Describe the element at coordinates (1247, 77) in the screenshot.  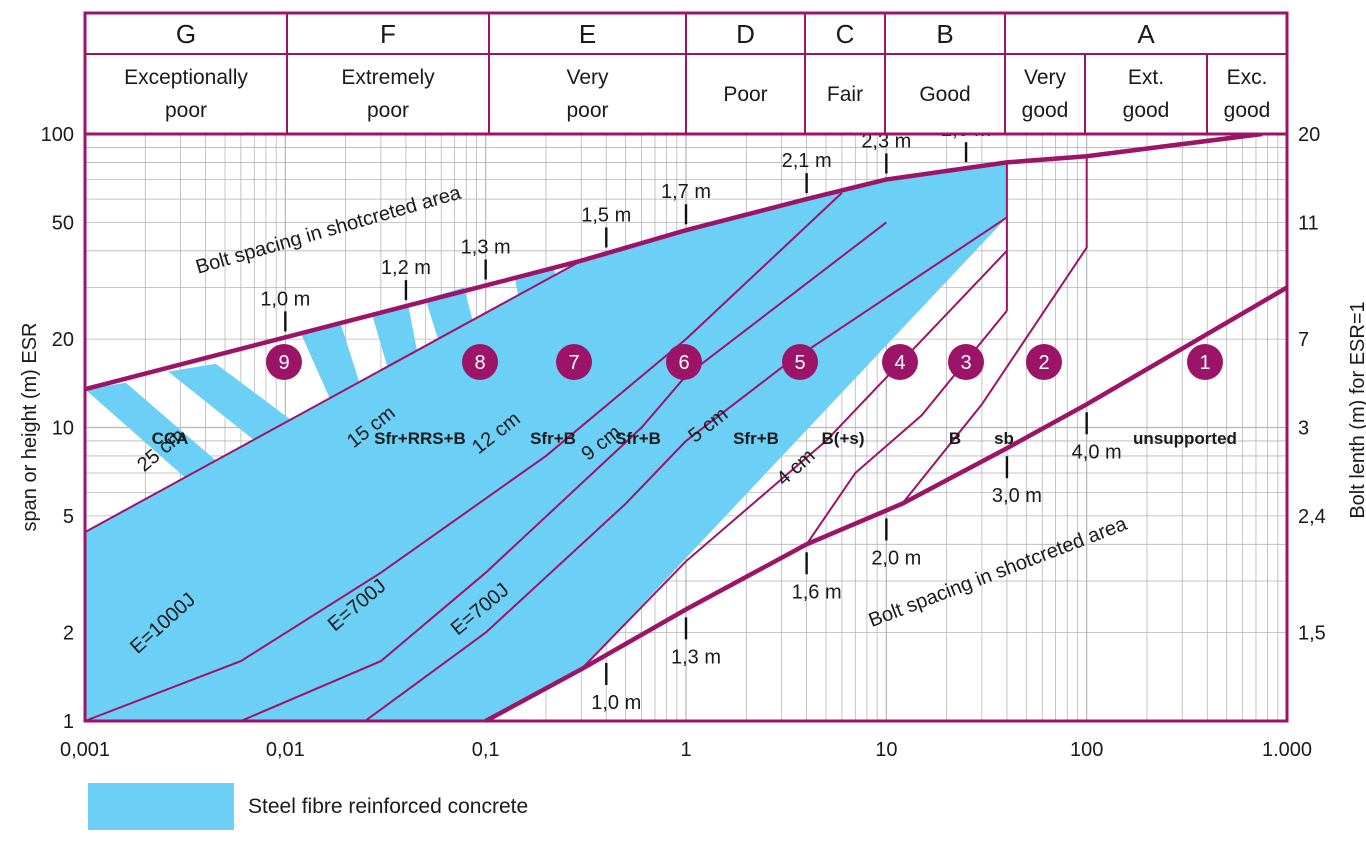
I see `rock-class-name: Exc.` at that location.